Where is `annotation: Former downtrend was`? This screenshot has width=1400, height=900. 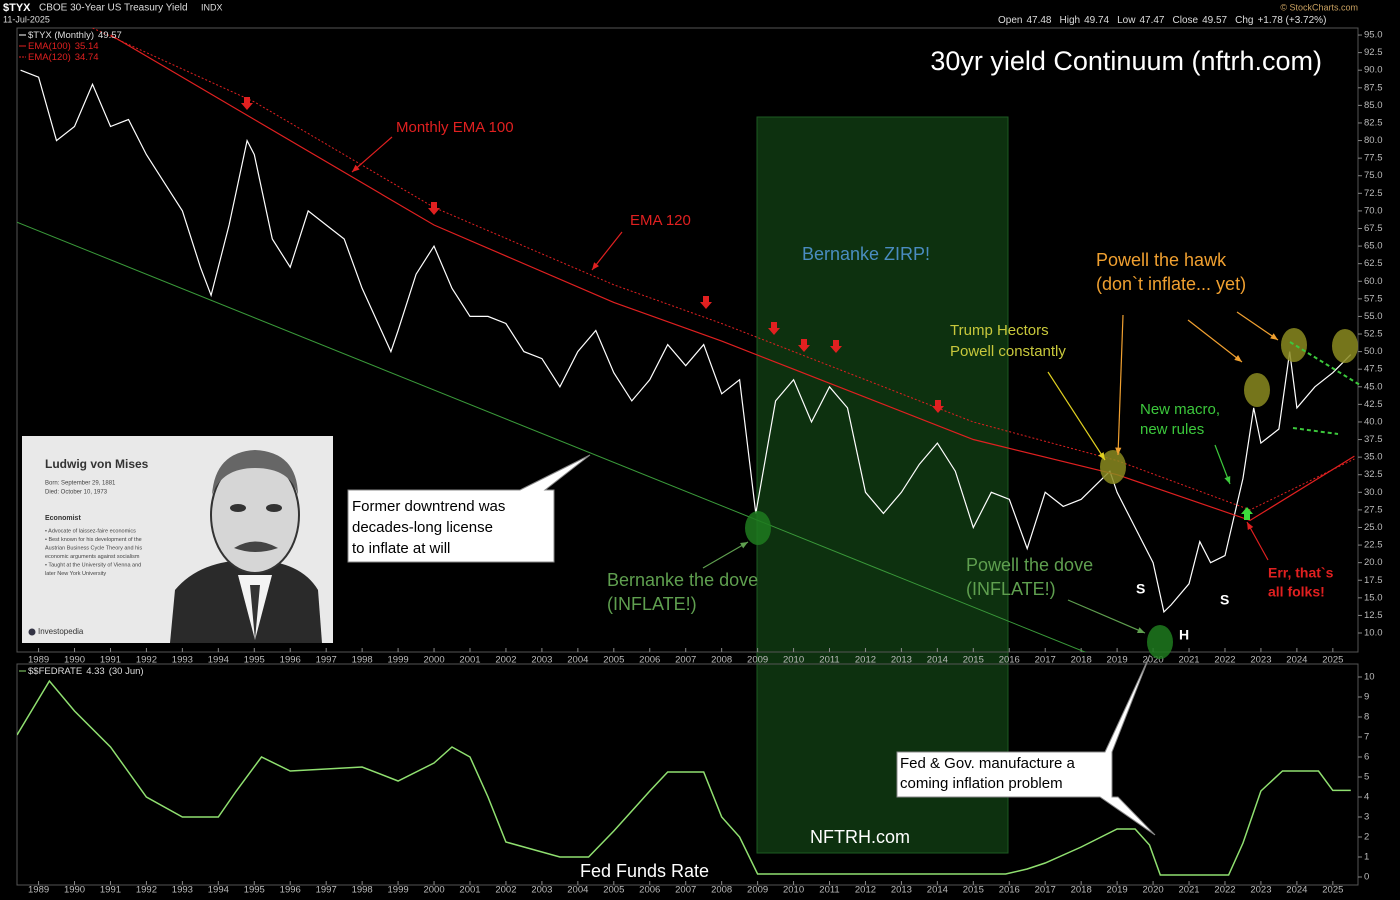
annotation: Former downtrend was is located at coordinates (428, 506).